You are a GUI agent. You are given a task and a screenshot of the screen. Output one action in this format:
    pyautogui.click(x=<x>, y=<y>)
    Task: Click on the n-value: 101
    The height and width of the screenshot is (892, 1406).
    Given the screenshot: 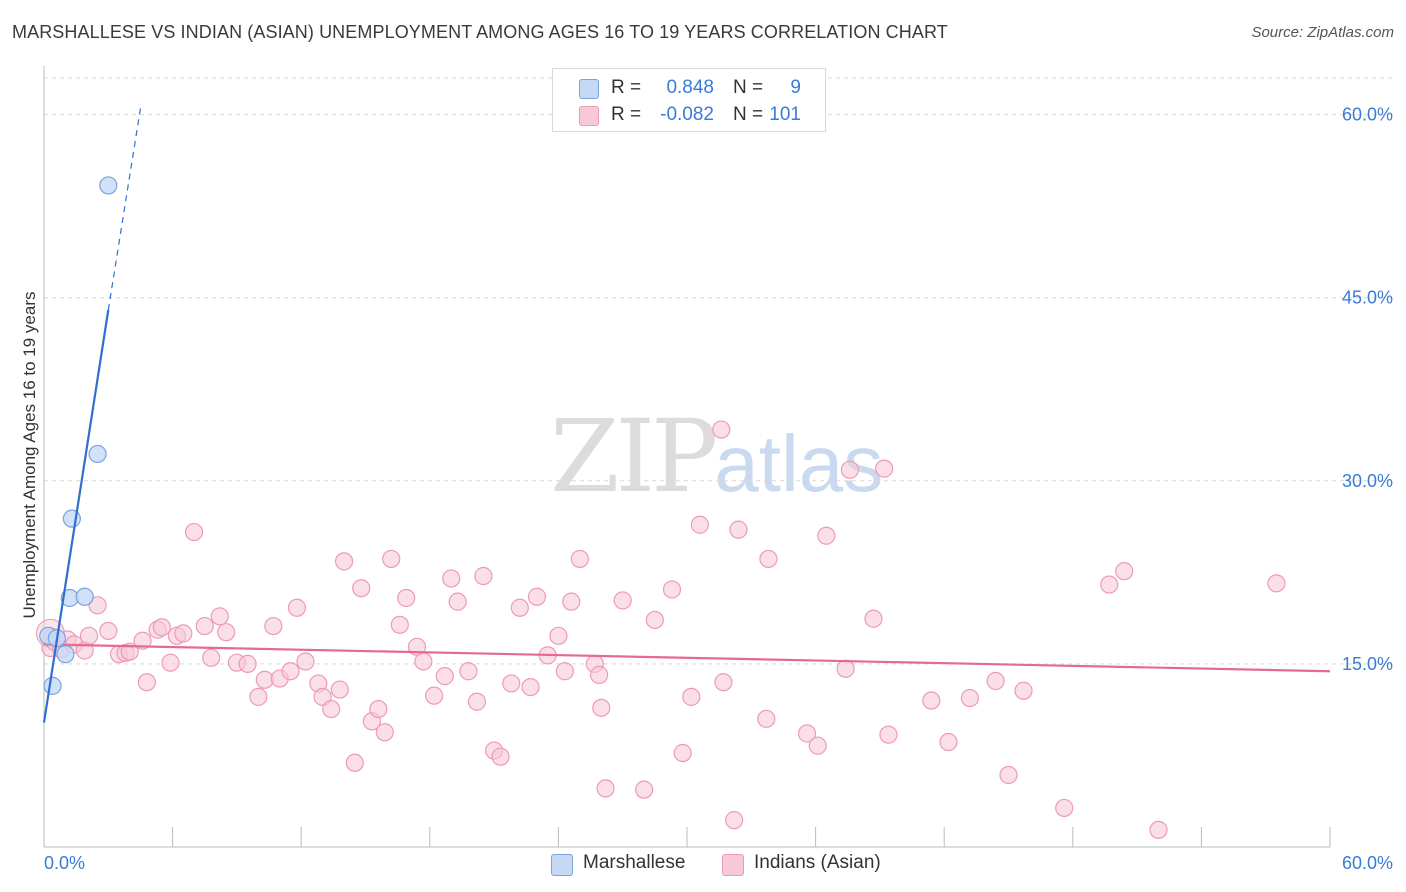 What is the action you would take?
    pyautogui.click(x=785, y=114)
    